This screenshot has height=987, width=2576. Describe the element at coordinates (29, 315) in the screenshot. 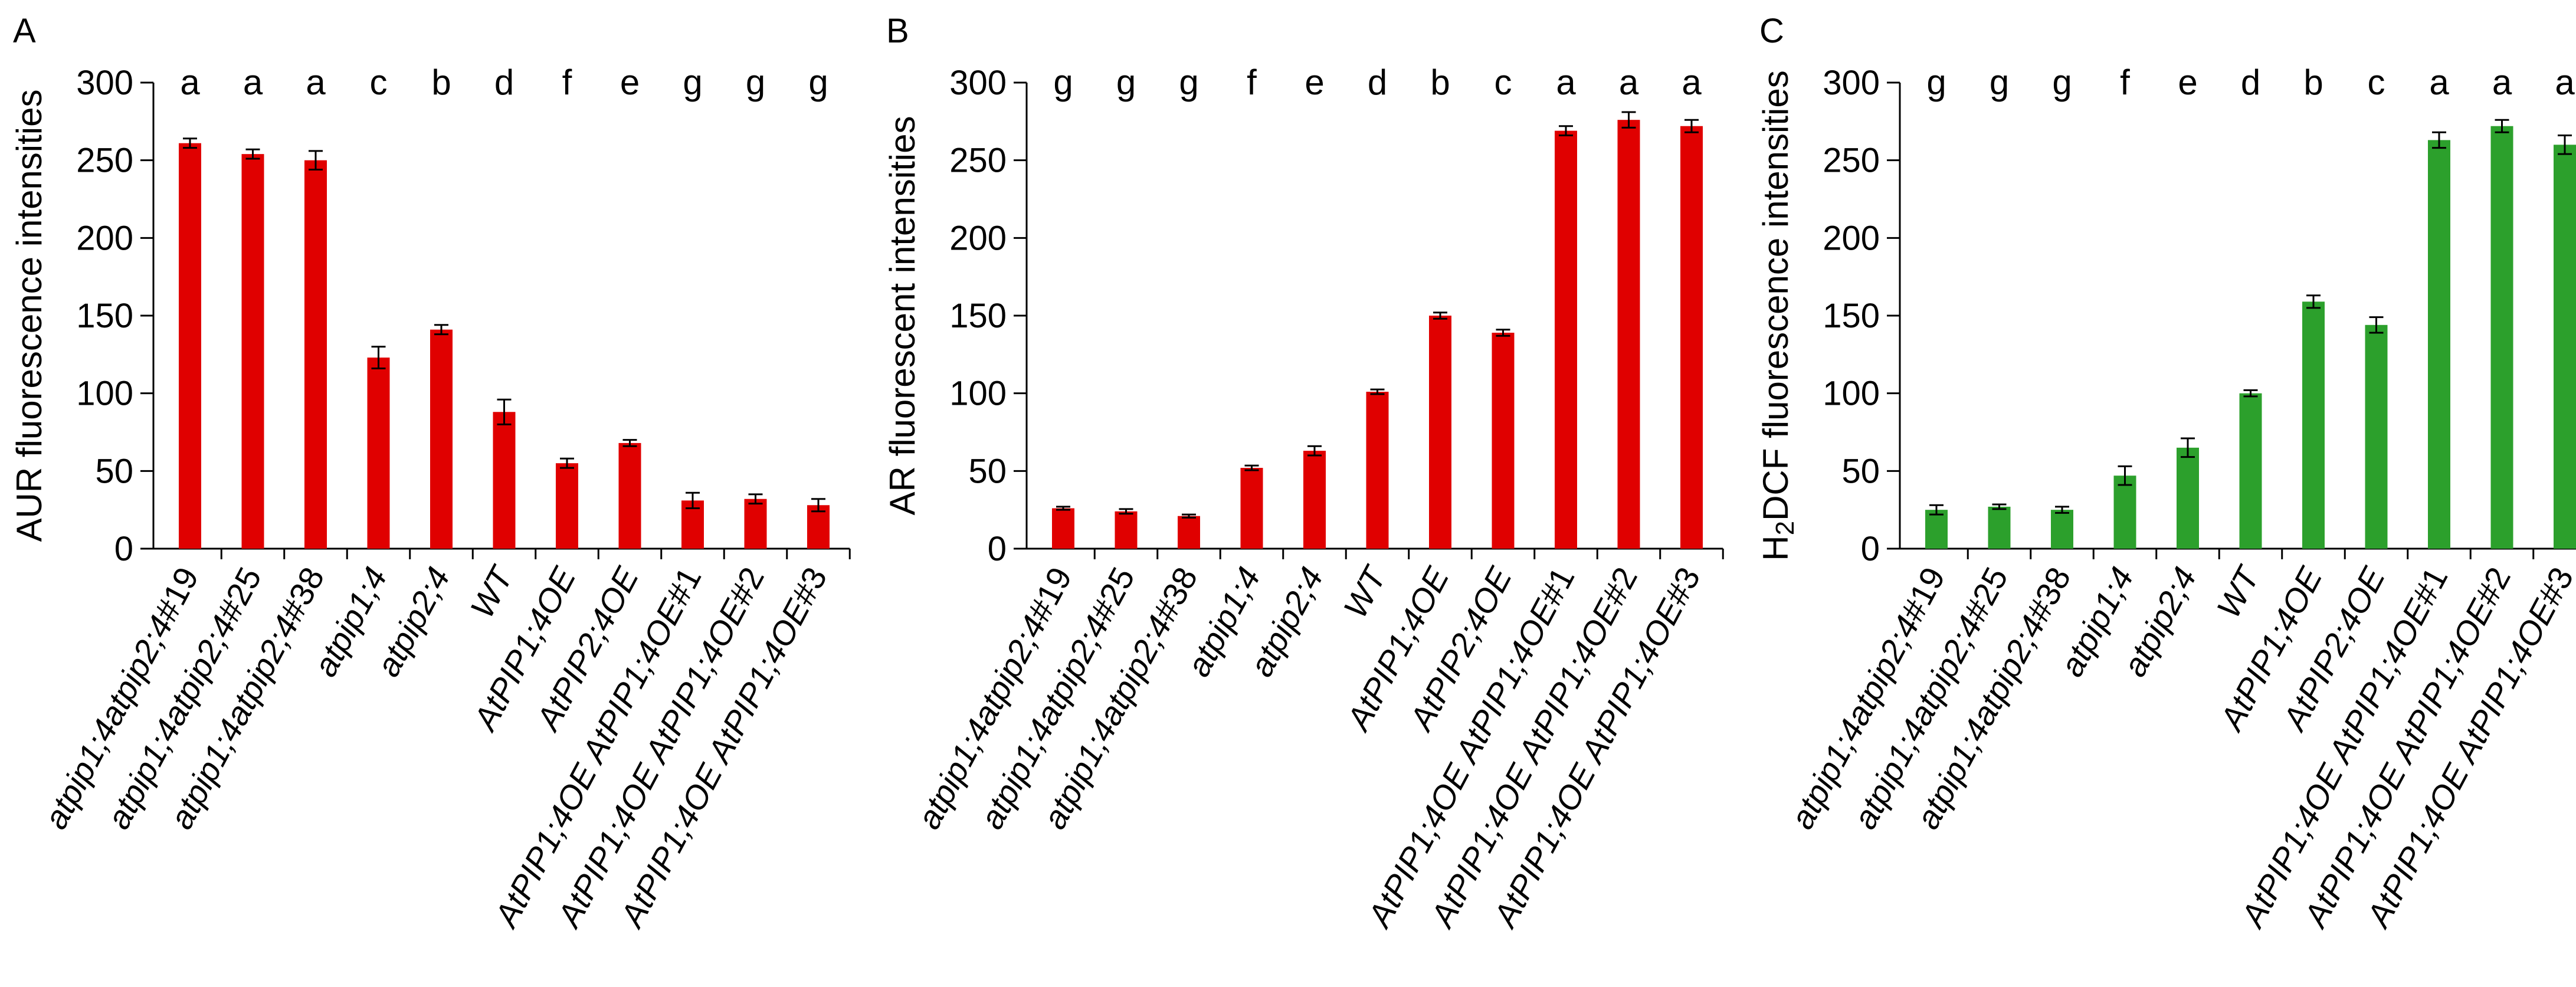

I see `y-axis-label: AUR fluorescence intensities` at that location.